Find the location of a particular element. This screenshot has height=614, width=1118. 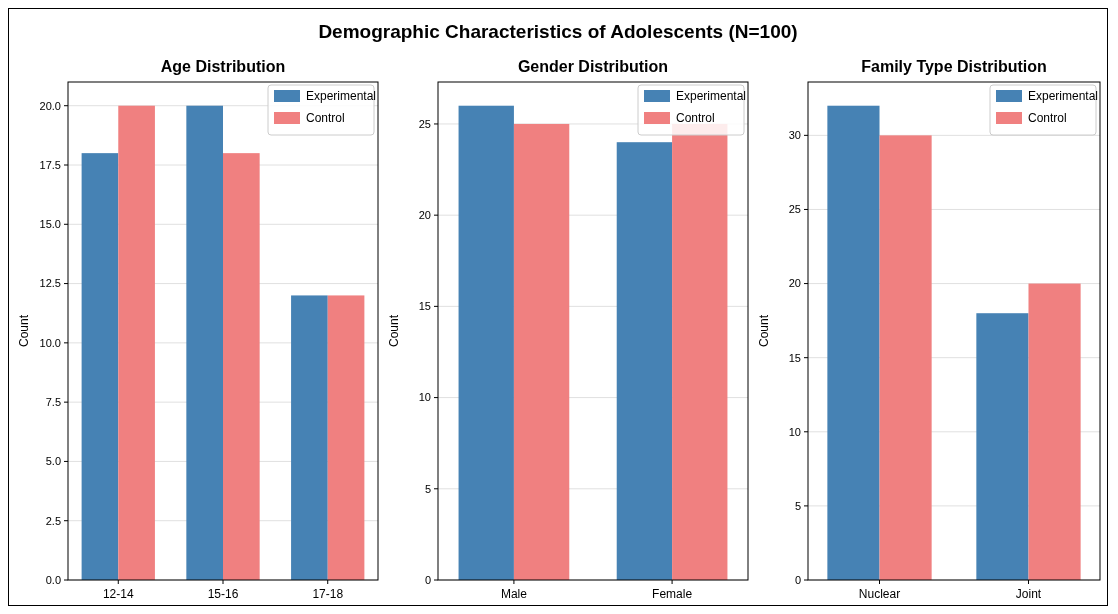

x-tick-label: 17-18 is located at coordinates (328, 594).